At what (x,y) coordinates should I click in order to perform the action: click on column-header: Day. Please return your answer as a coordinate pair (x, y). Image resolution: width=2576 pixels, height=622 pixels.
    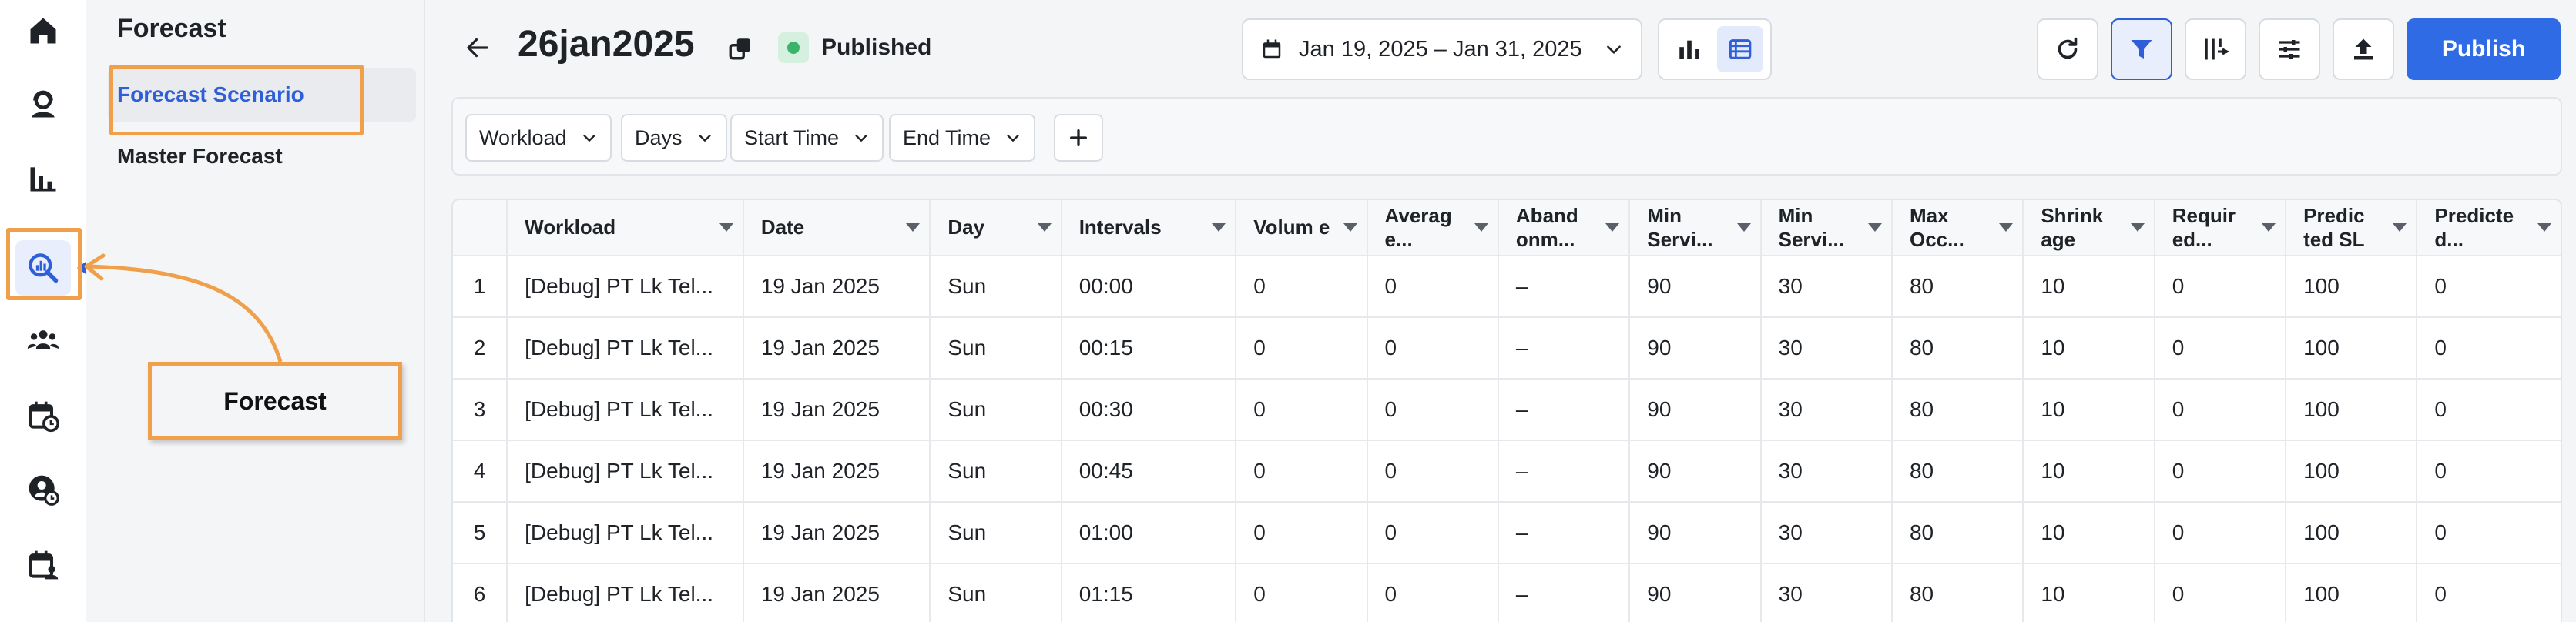
    Looking at the image, I should click on (996, 228).